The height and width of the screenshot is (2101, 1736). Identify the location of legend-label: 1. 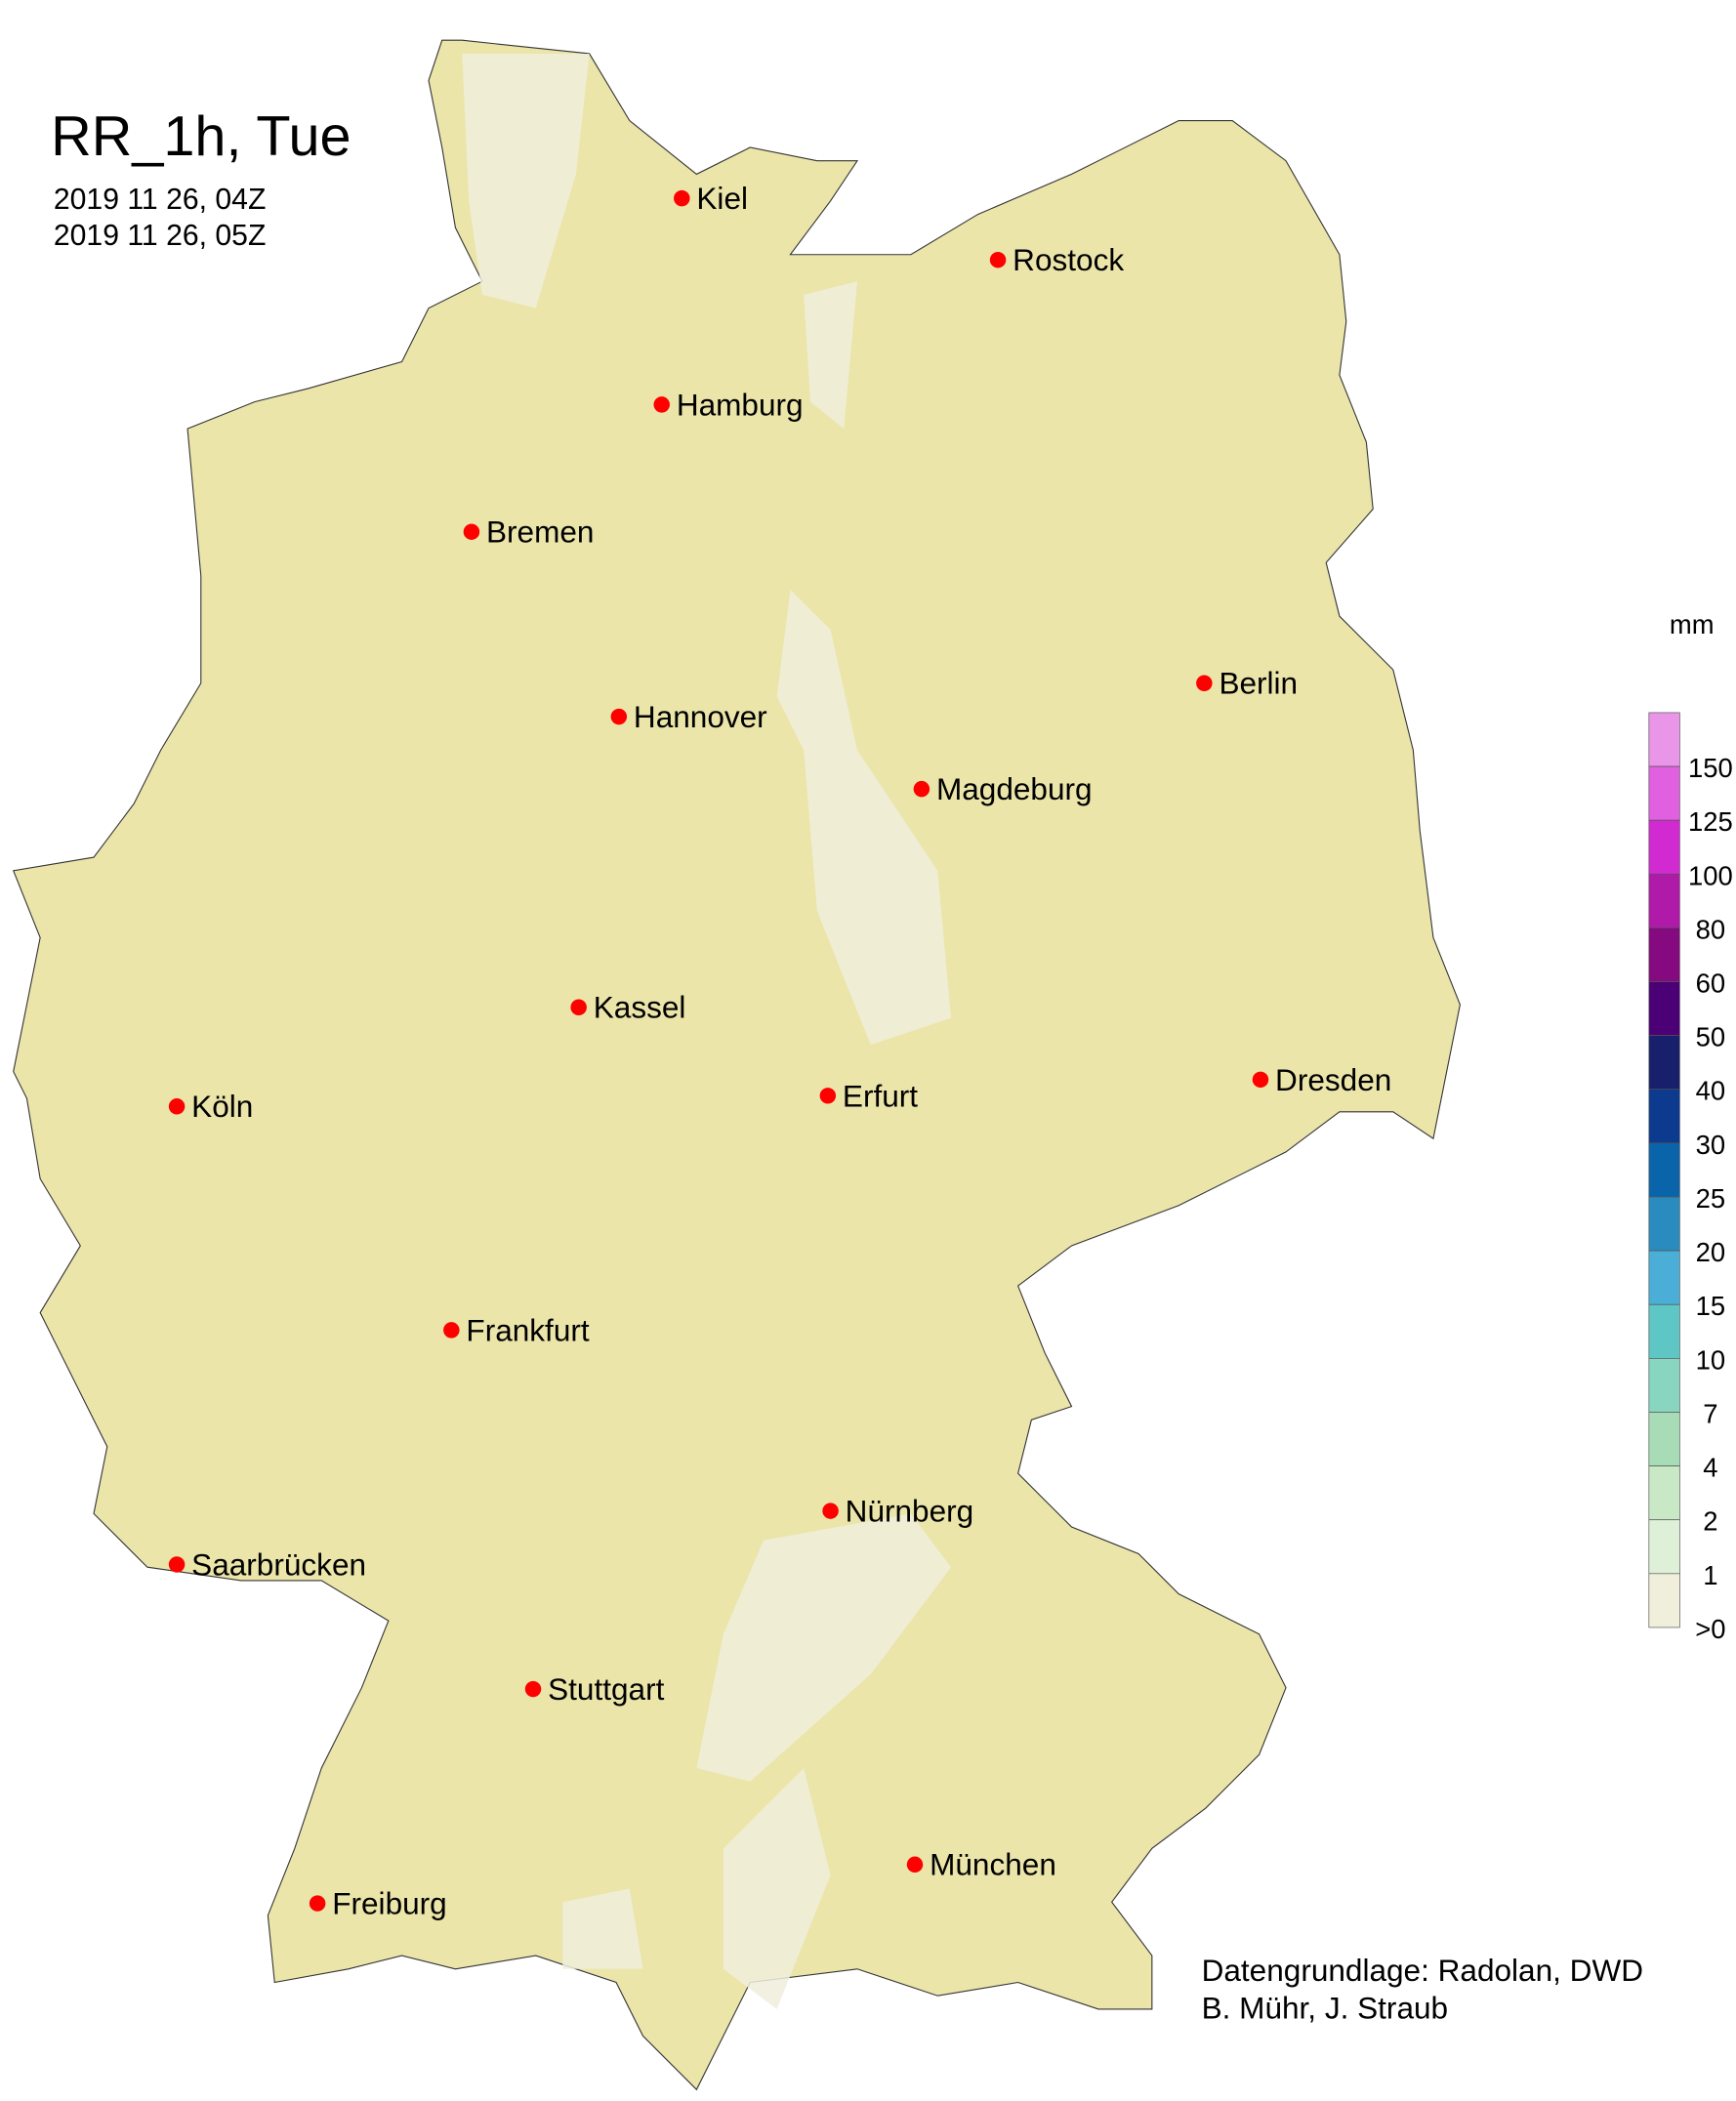
(1710, 1575).